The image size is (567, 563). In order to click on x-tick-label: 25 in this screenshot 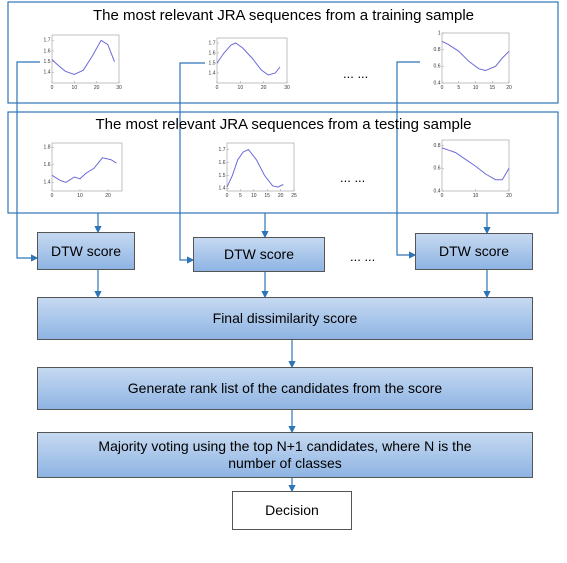, I will do `click(294, 196)`.